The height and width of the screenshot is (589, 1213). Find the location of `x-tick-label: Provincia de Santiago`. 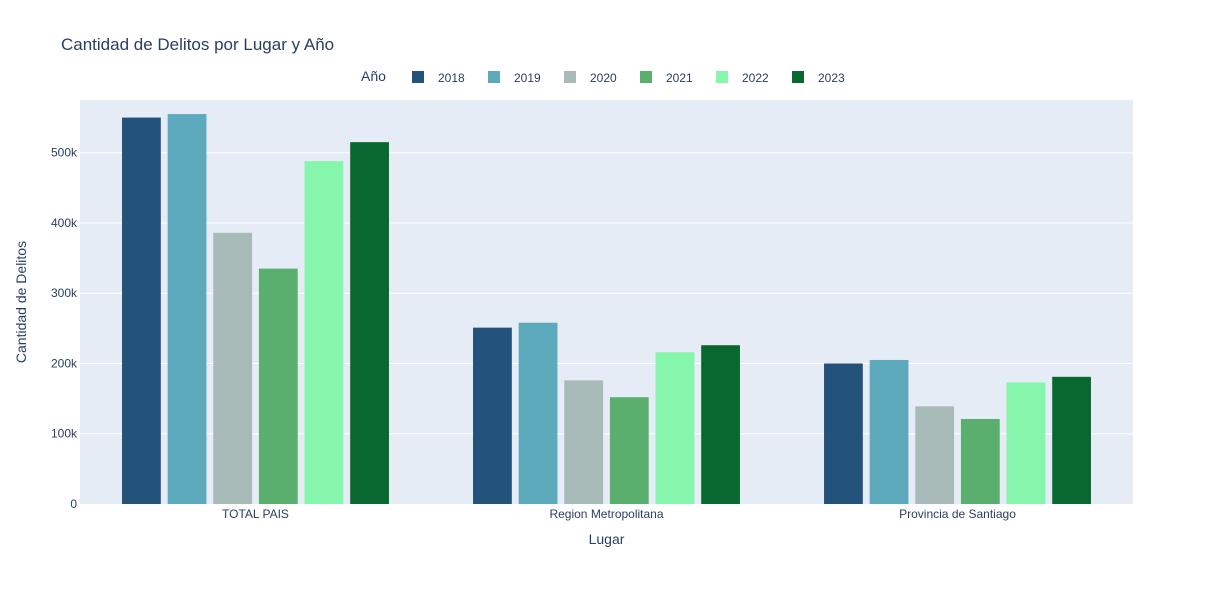

x-tick-label: Provincia de Santiago is located at coordinates (957, 514).